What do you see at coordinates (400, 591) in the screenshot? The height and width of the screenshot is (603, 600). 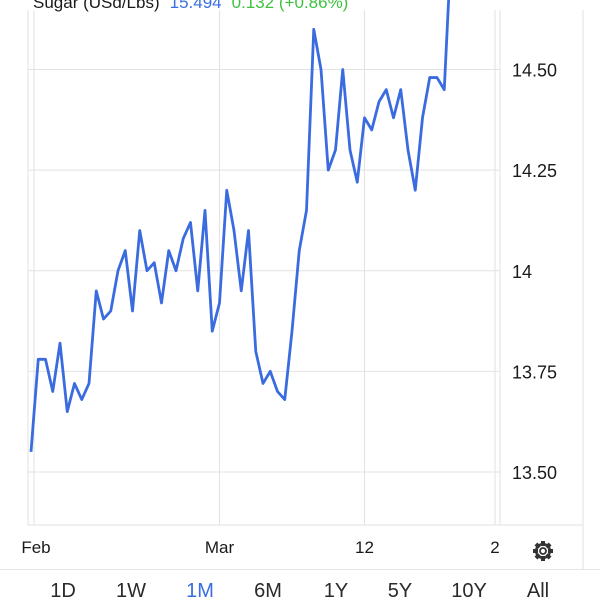 I see `range-tab-5y: 5Y` at bounding box center [400, 591].